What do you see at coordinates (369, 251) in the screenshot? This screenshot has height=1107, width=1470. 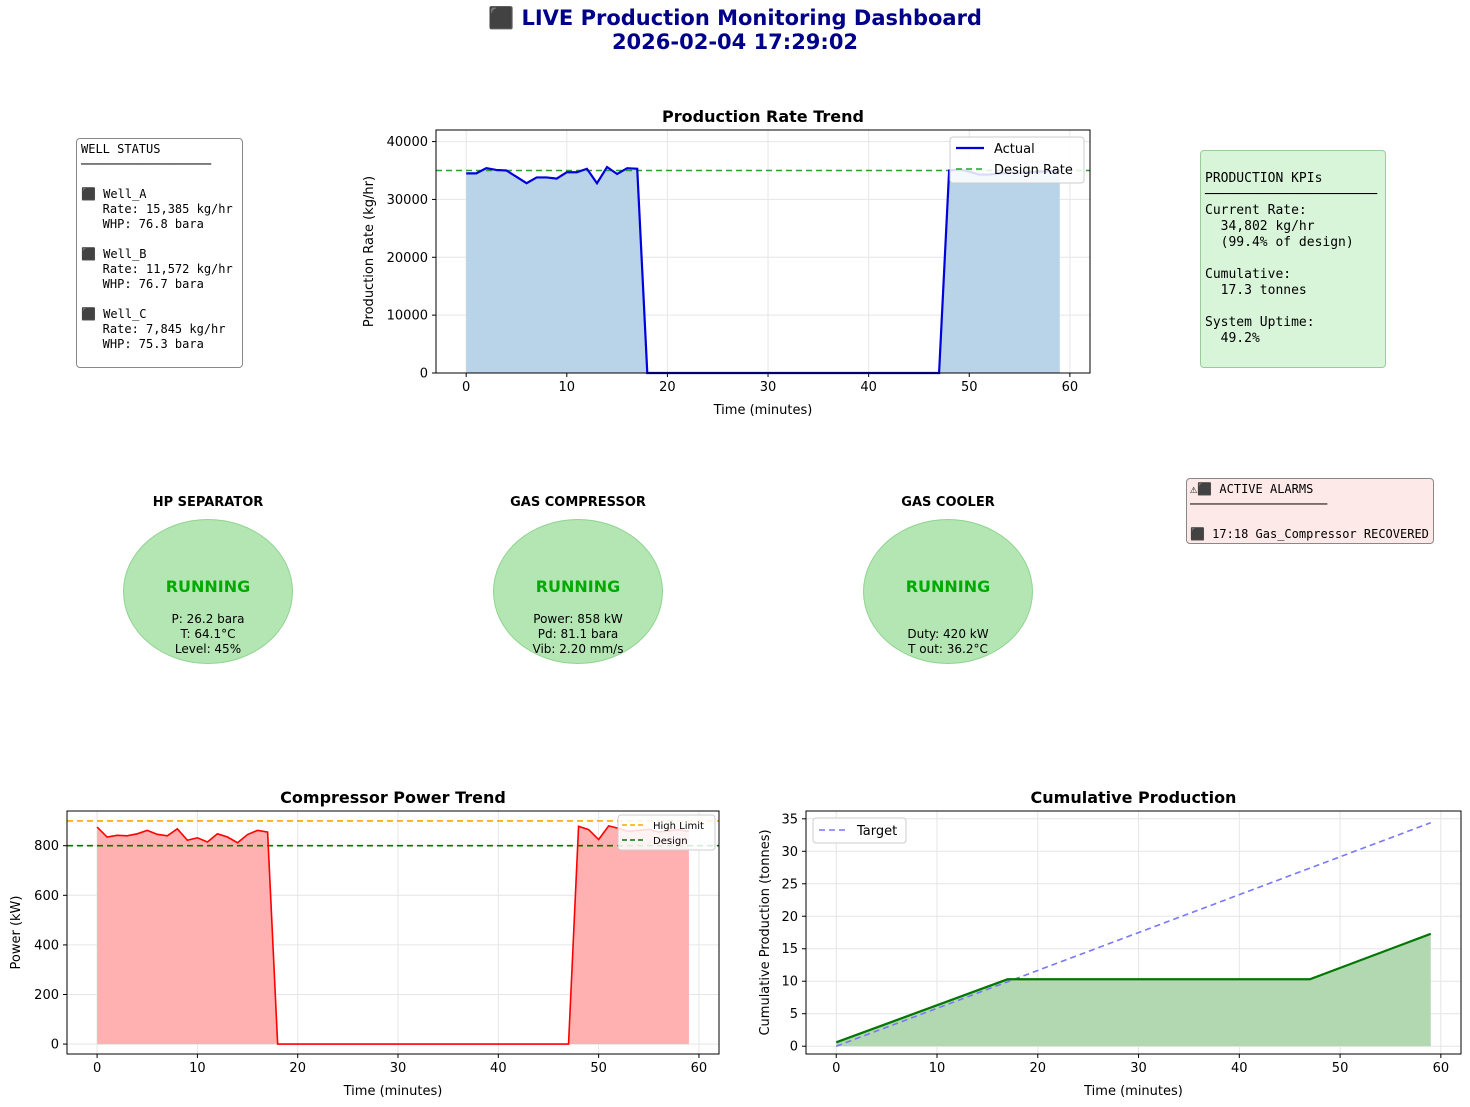 I see `y-axis-label: Production Rate (kg/hr)` at bounding box center [369, 251].